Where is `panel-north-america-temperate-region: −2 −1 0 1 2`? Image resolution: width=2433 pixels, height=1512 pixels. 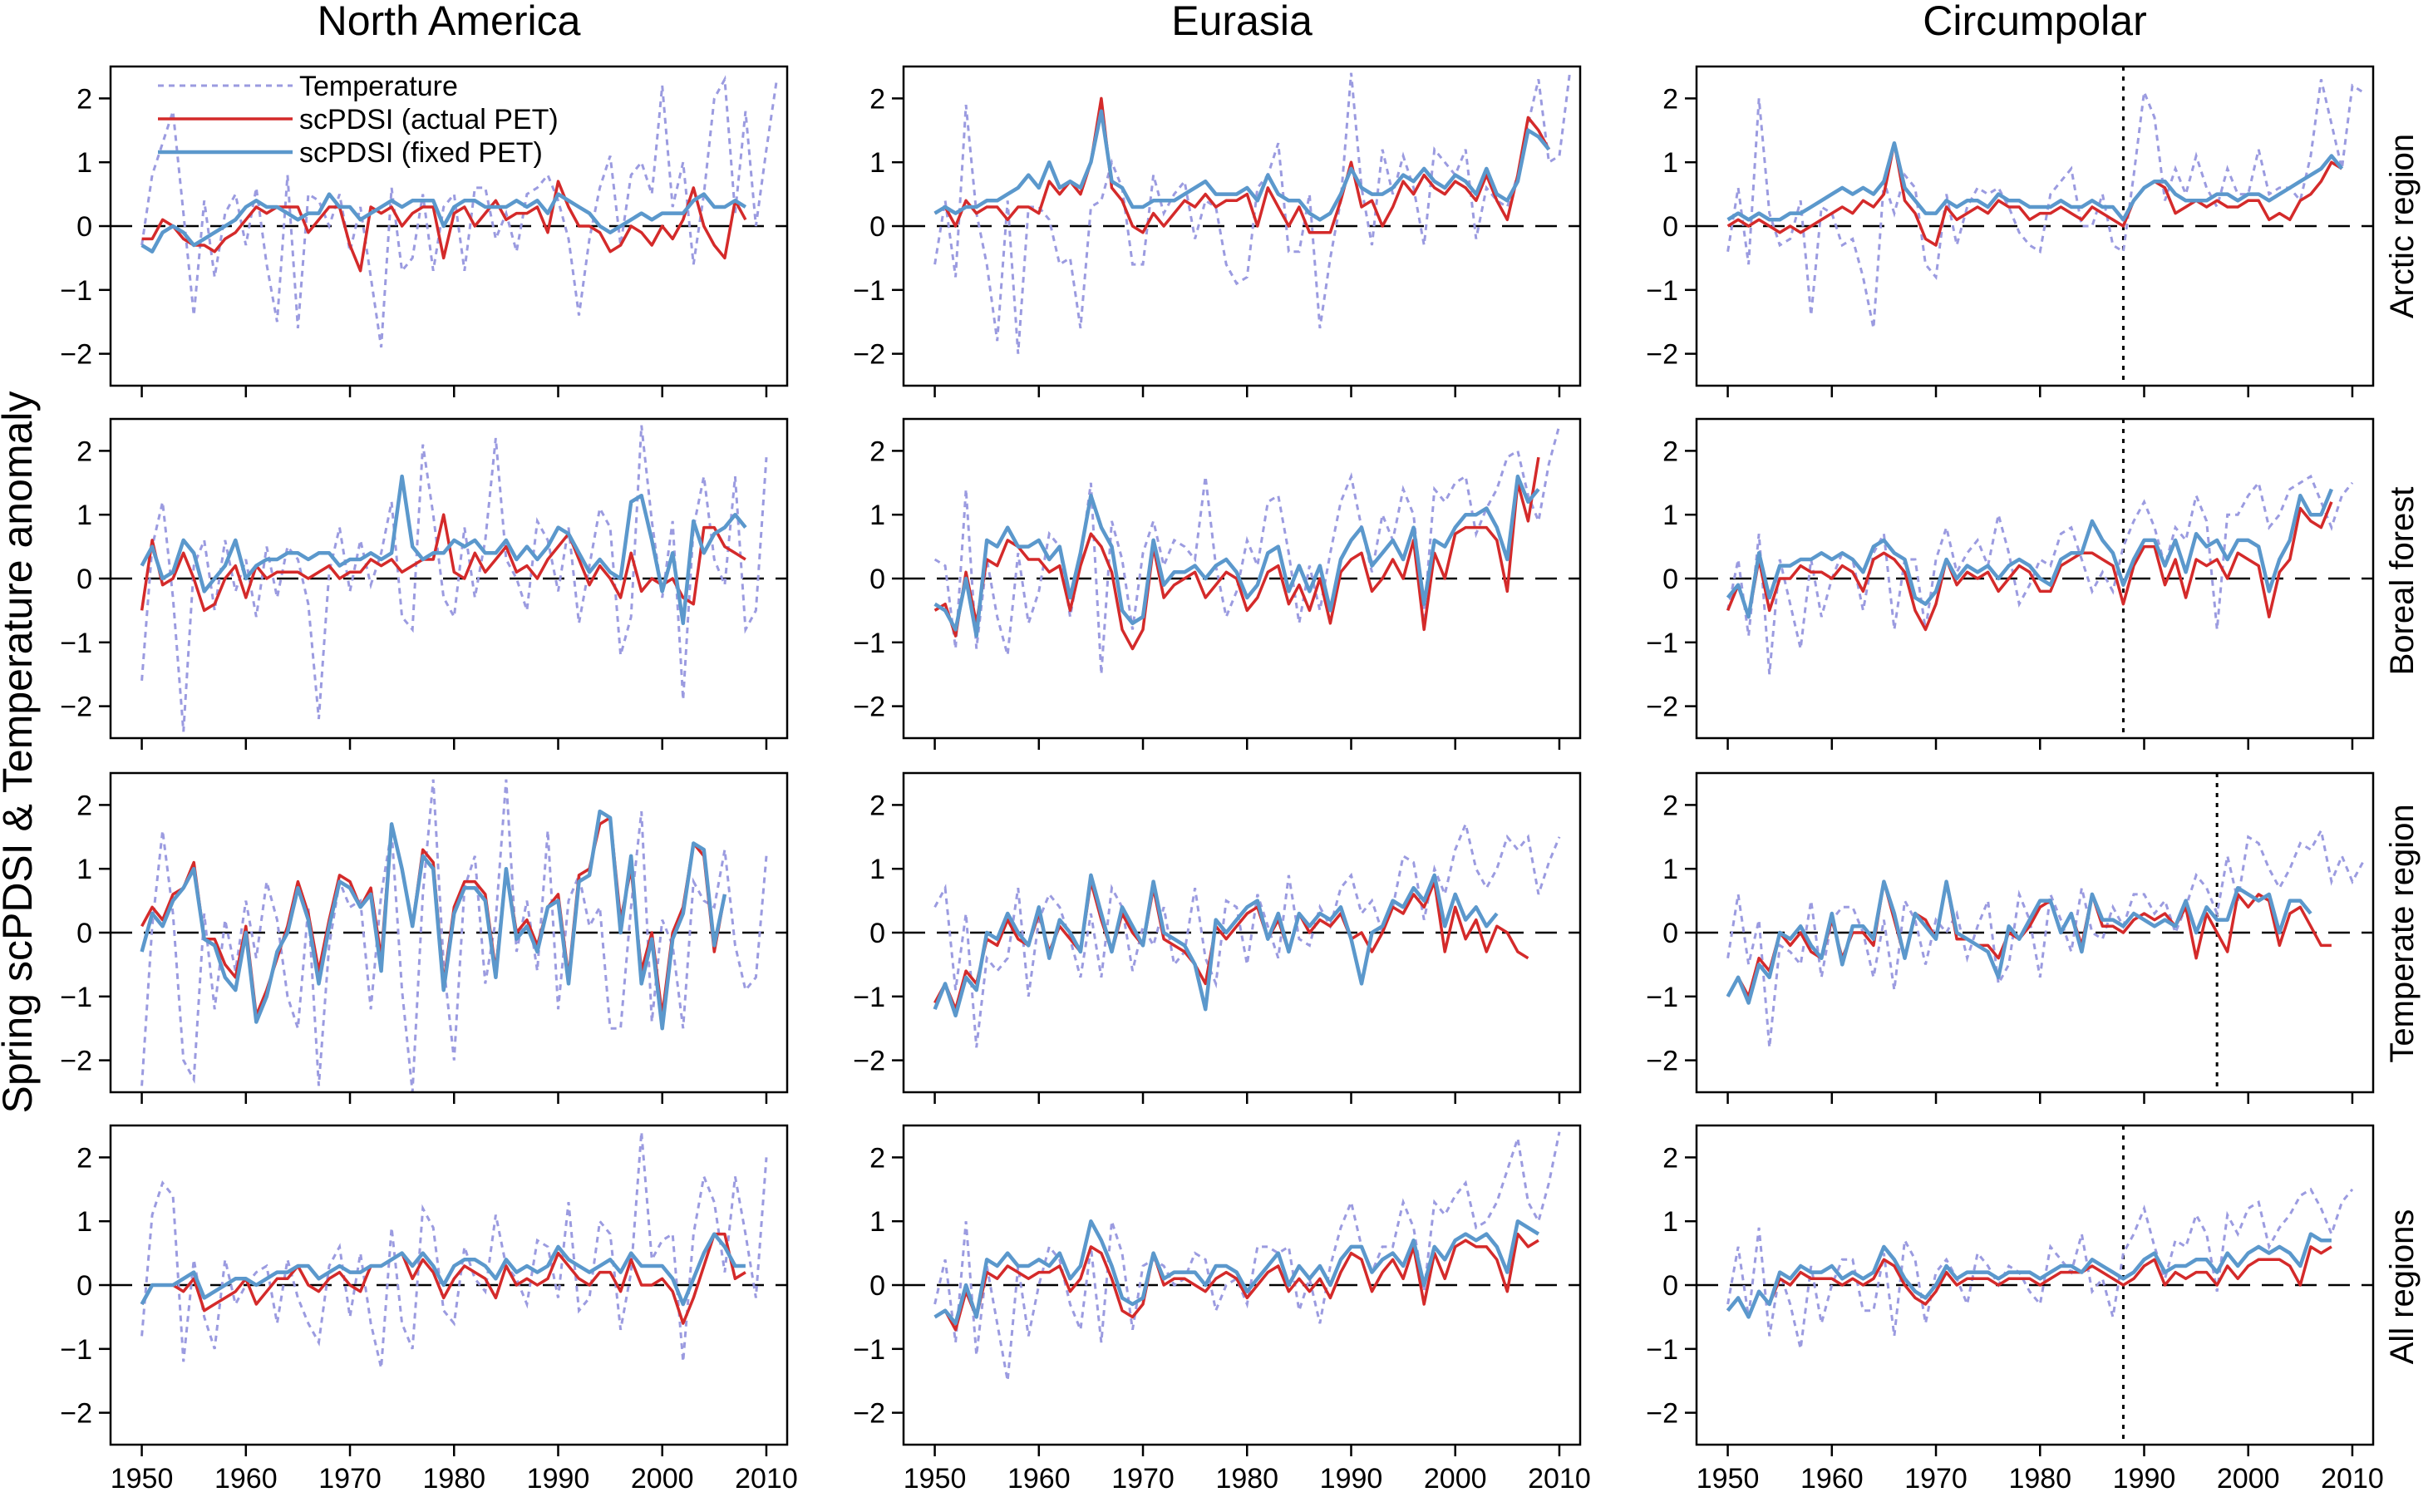 panel-north-america-temperate-region: −2 −1 0 1 2 is located at coordinates (424, 938).